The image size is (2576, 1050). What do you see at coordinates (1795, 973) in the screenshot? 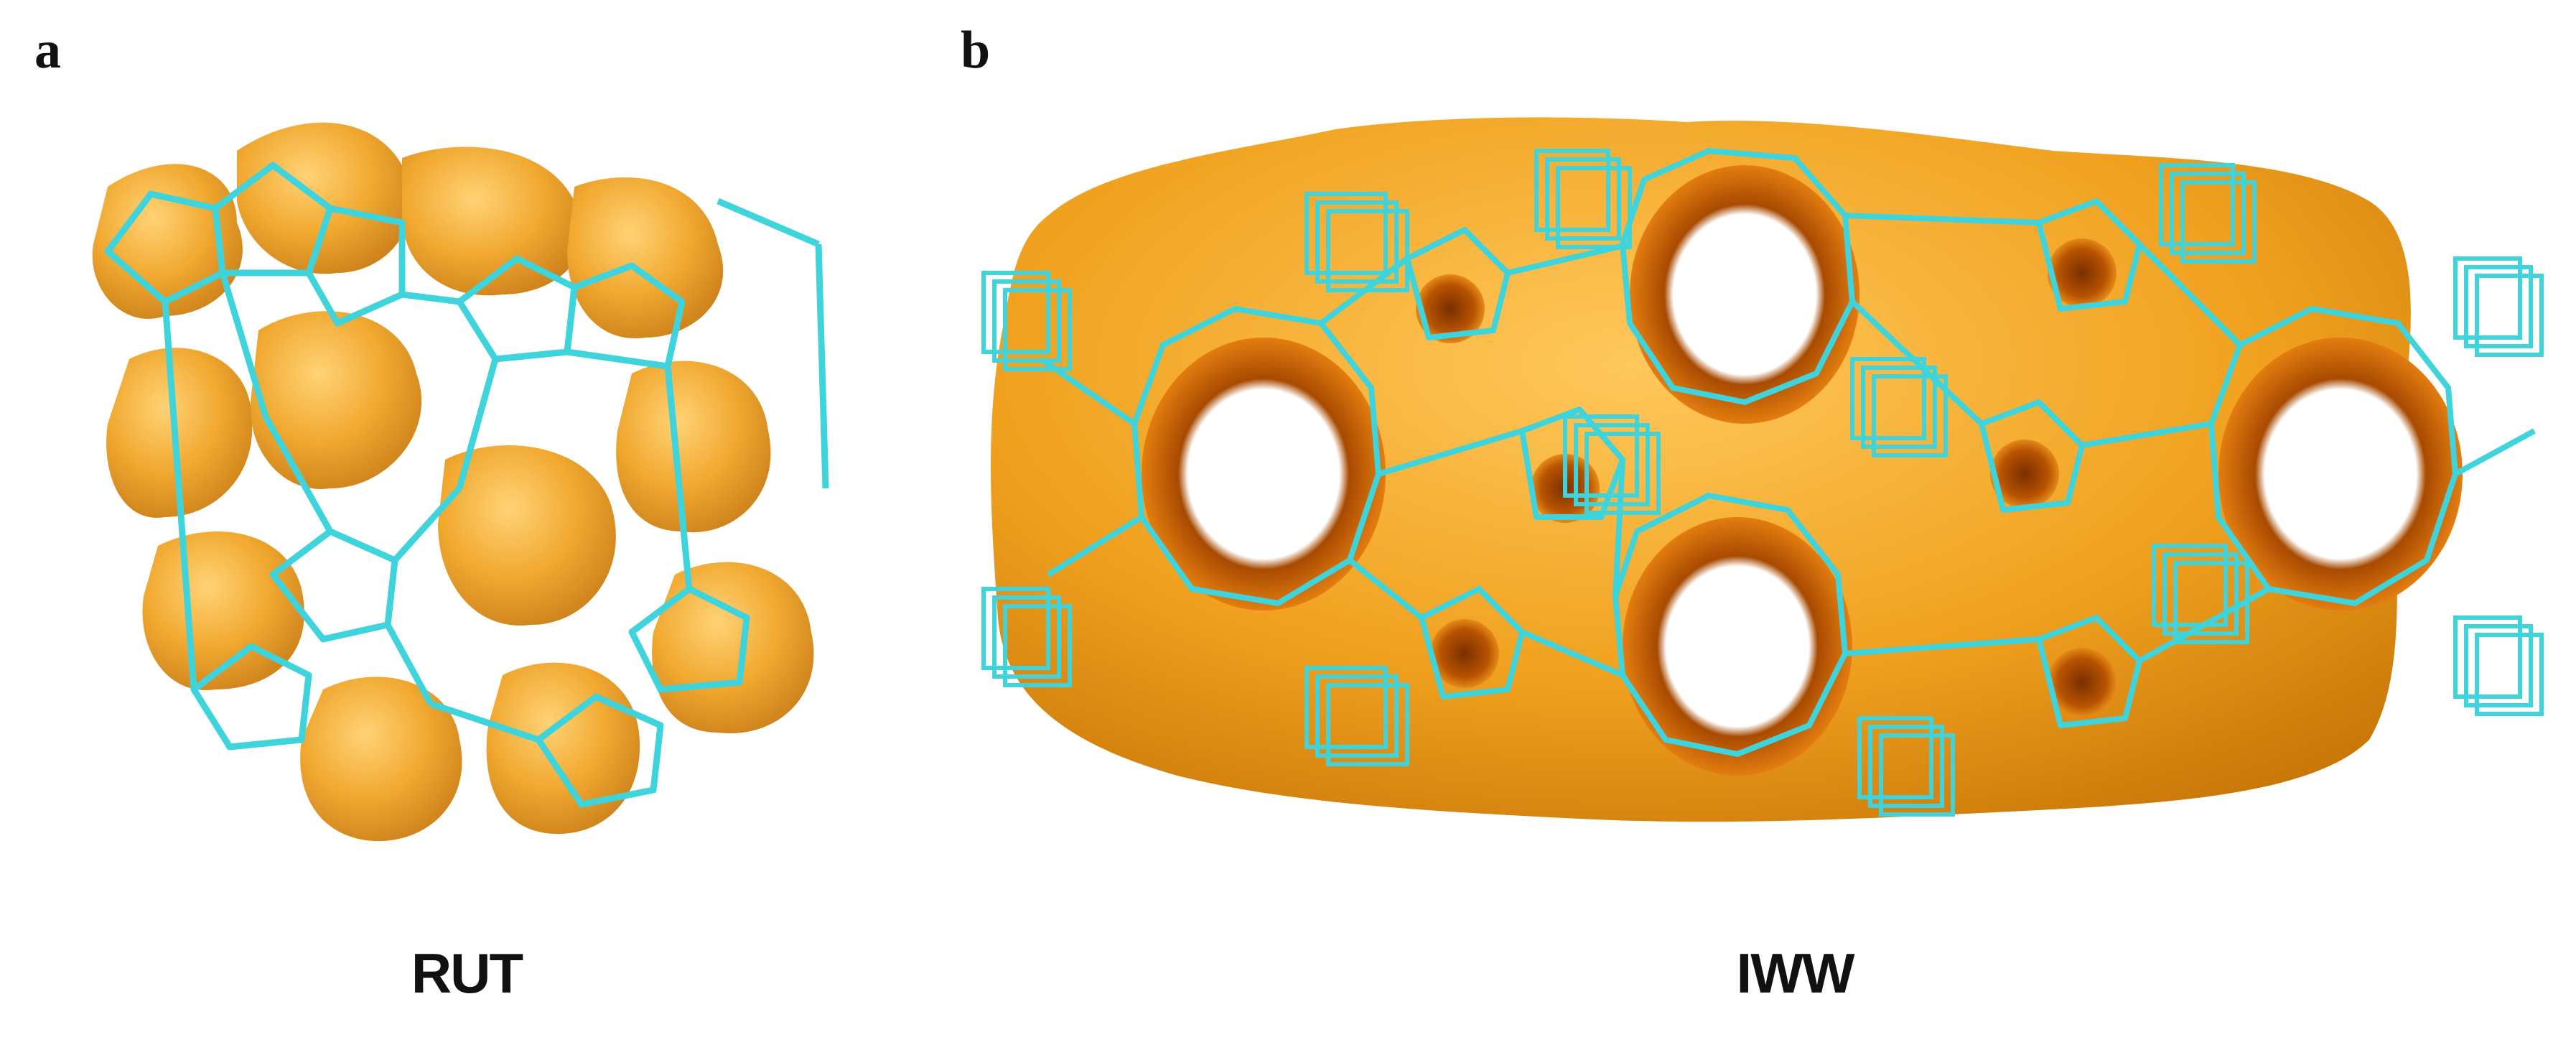
I see `panel-caption-iww: IWW` at bounding box center [1795, 973].